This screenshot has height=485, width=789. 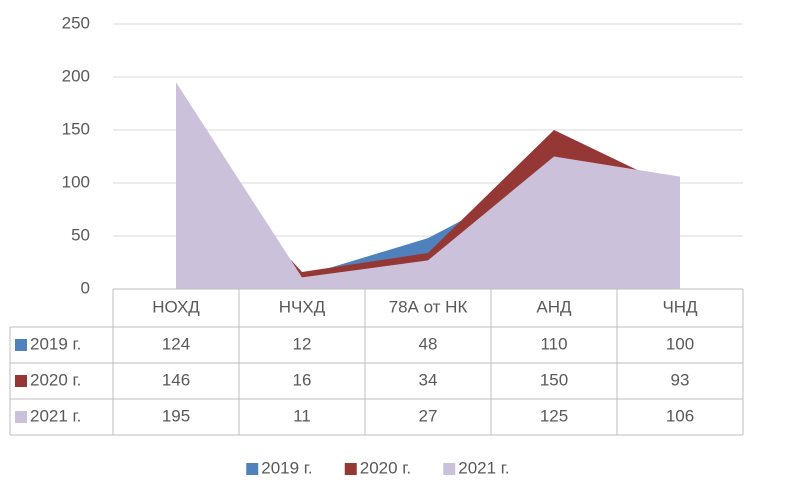 What do you see at coordinates (85, 287) in the screenshot?
I see `y-tick-label: 0` at bounding box center [85, 287].